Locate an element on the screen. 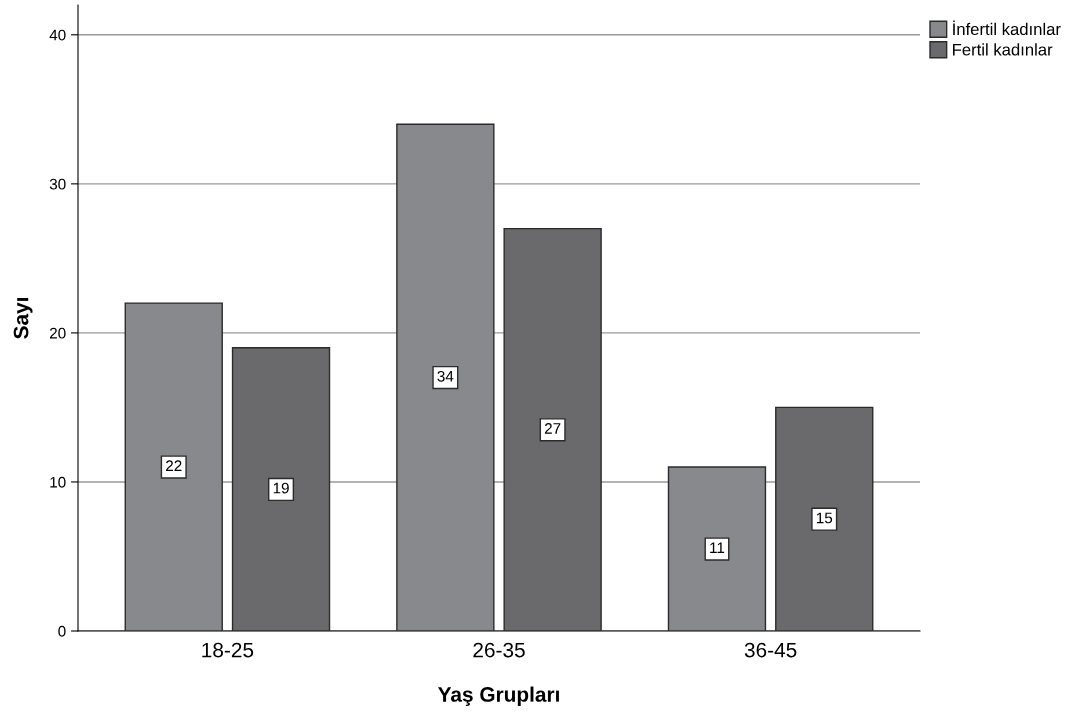 The width and height of the screenshot is (1077, 722). data-label: 19 is located at coordinates (281, 488).